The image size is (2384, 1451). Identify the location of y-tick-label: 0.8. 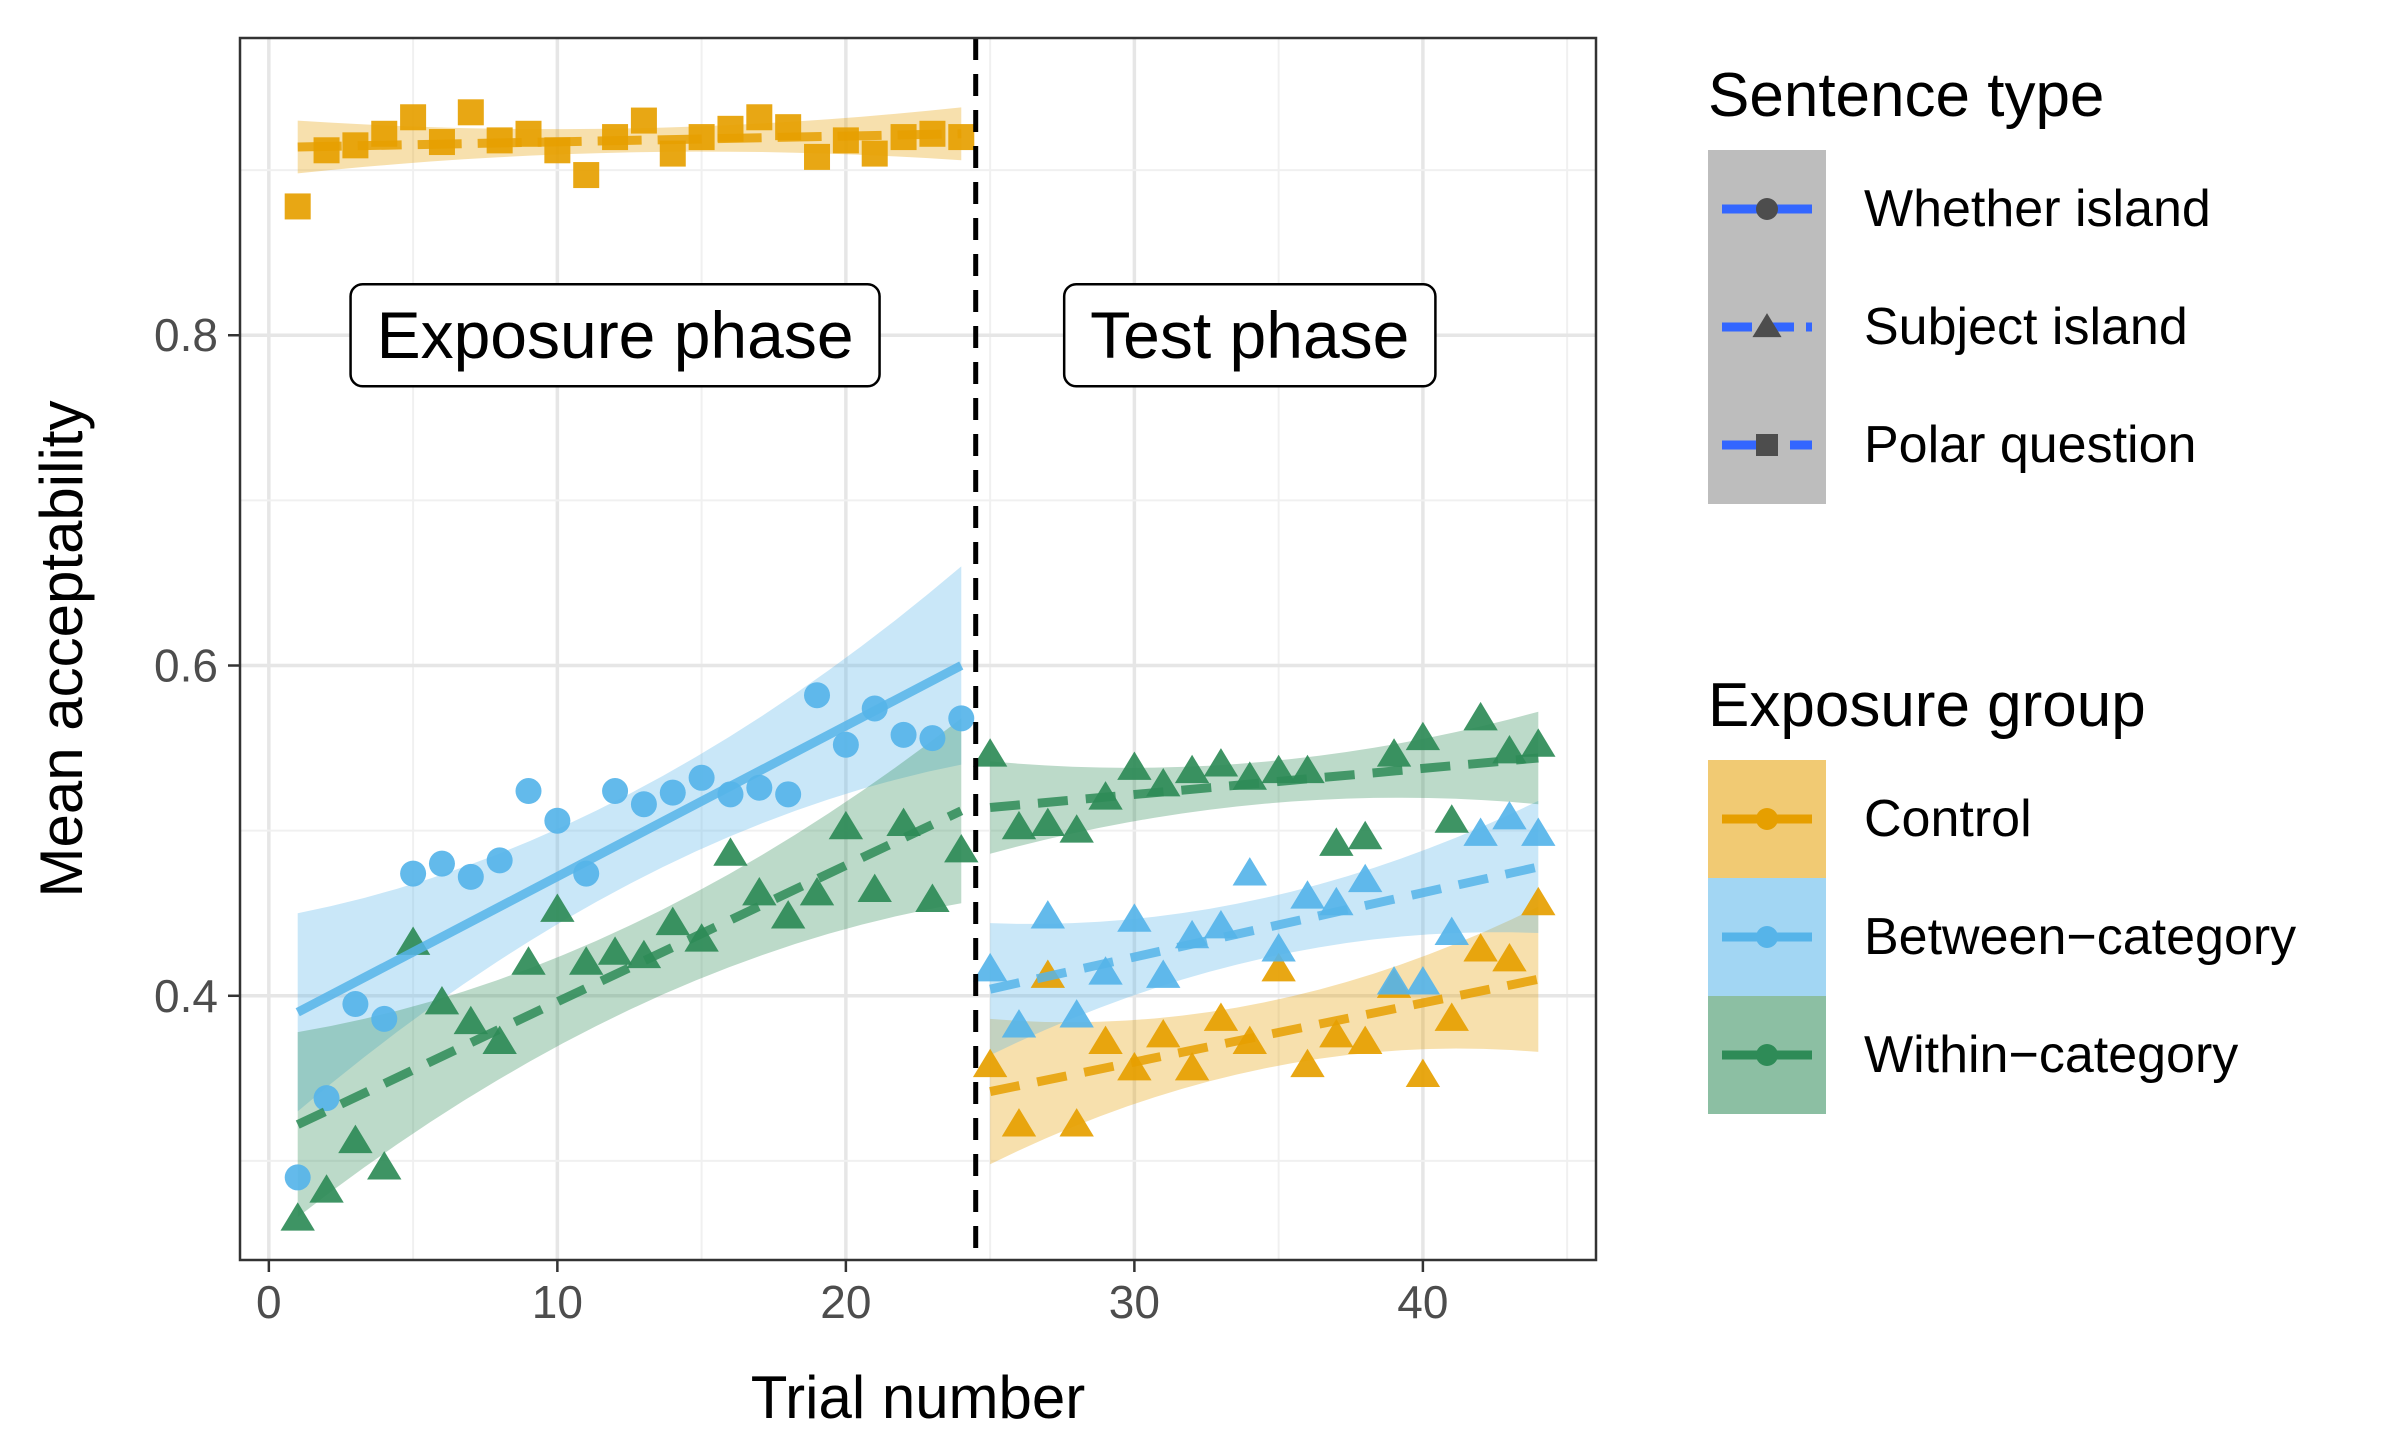
(186, 335).